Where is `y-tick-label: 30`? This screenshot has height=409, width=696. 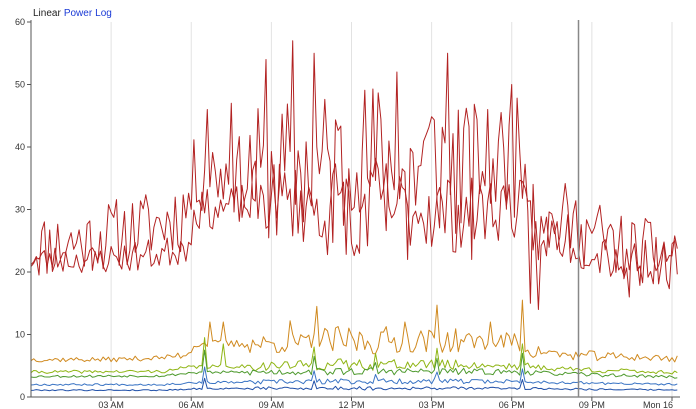
y-tick-label: 30 is located at coordinates (20, 210).